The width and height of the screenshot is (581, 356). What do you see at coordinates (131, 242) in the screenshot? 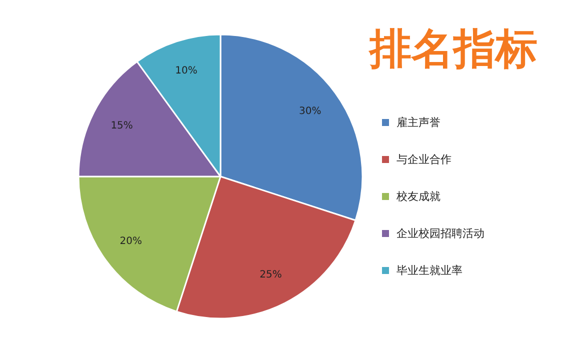
I see `data-label: 20%` at bounding box center [131, 242].